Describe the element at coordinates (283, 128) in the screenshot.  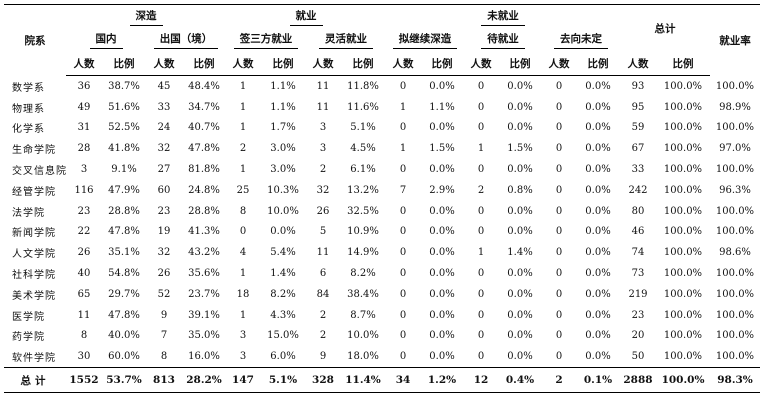
I see `table-cell: 1.7%` at that location.